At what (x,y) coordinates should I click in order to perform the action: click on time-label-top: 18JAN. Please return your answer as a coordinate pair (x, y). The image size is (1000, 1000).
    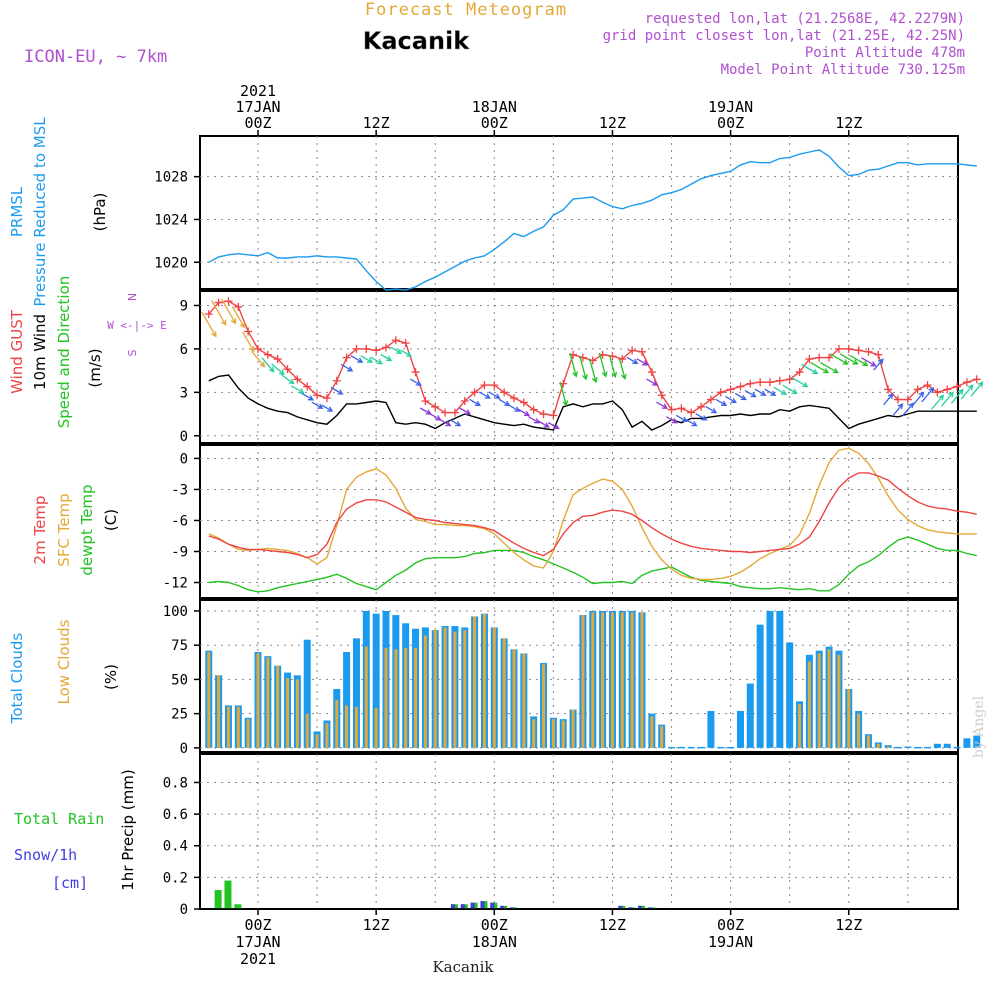
    Looking at the image, I should click on (494, 107).